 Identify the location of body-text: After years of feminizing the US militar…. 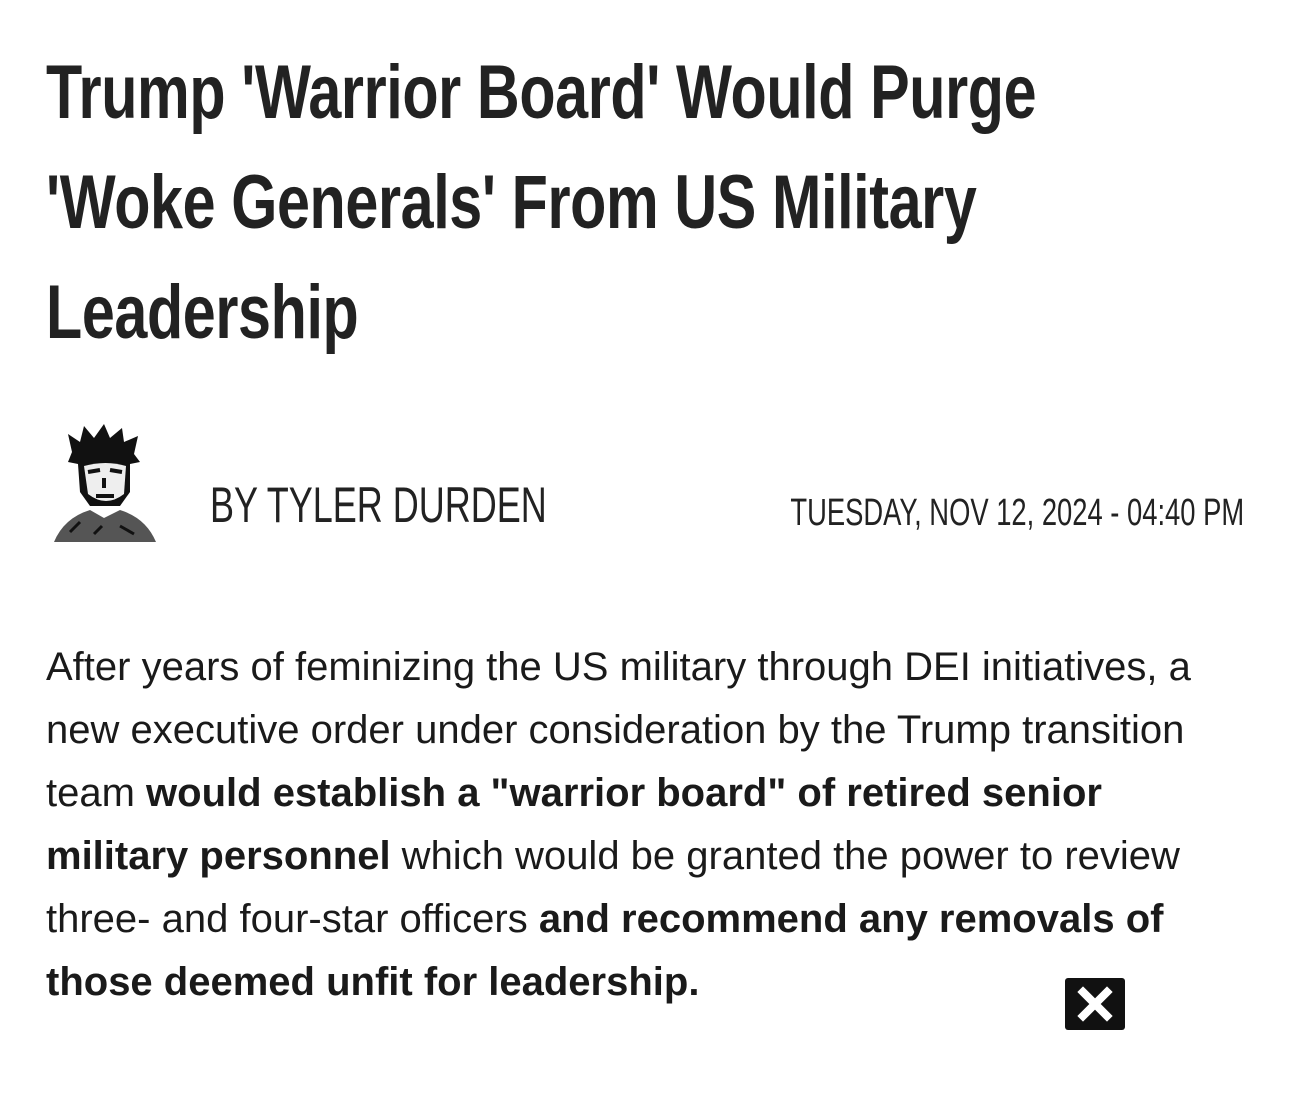
(618, 730).